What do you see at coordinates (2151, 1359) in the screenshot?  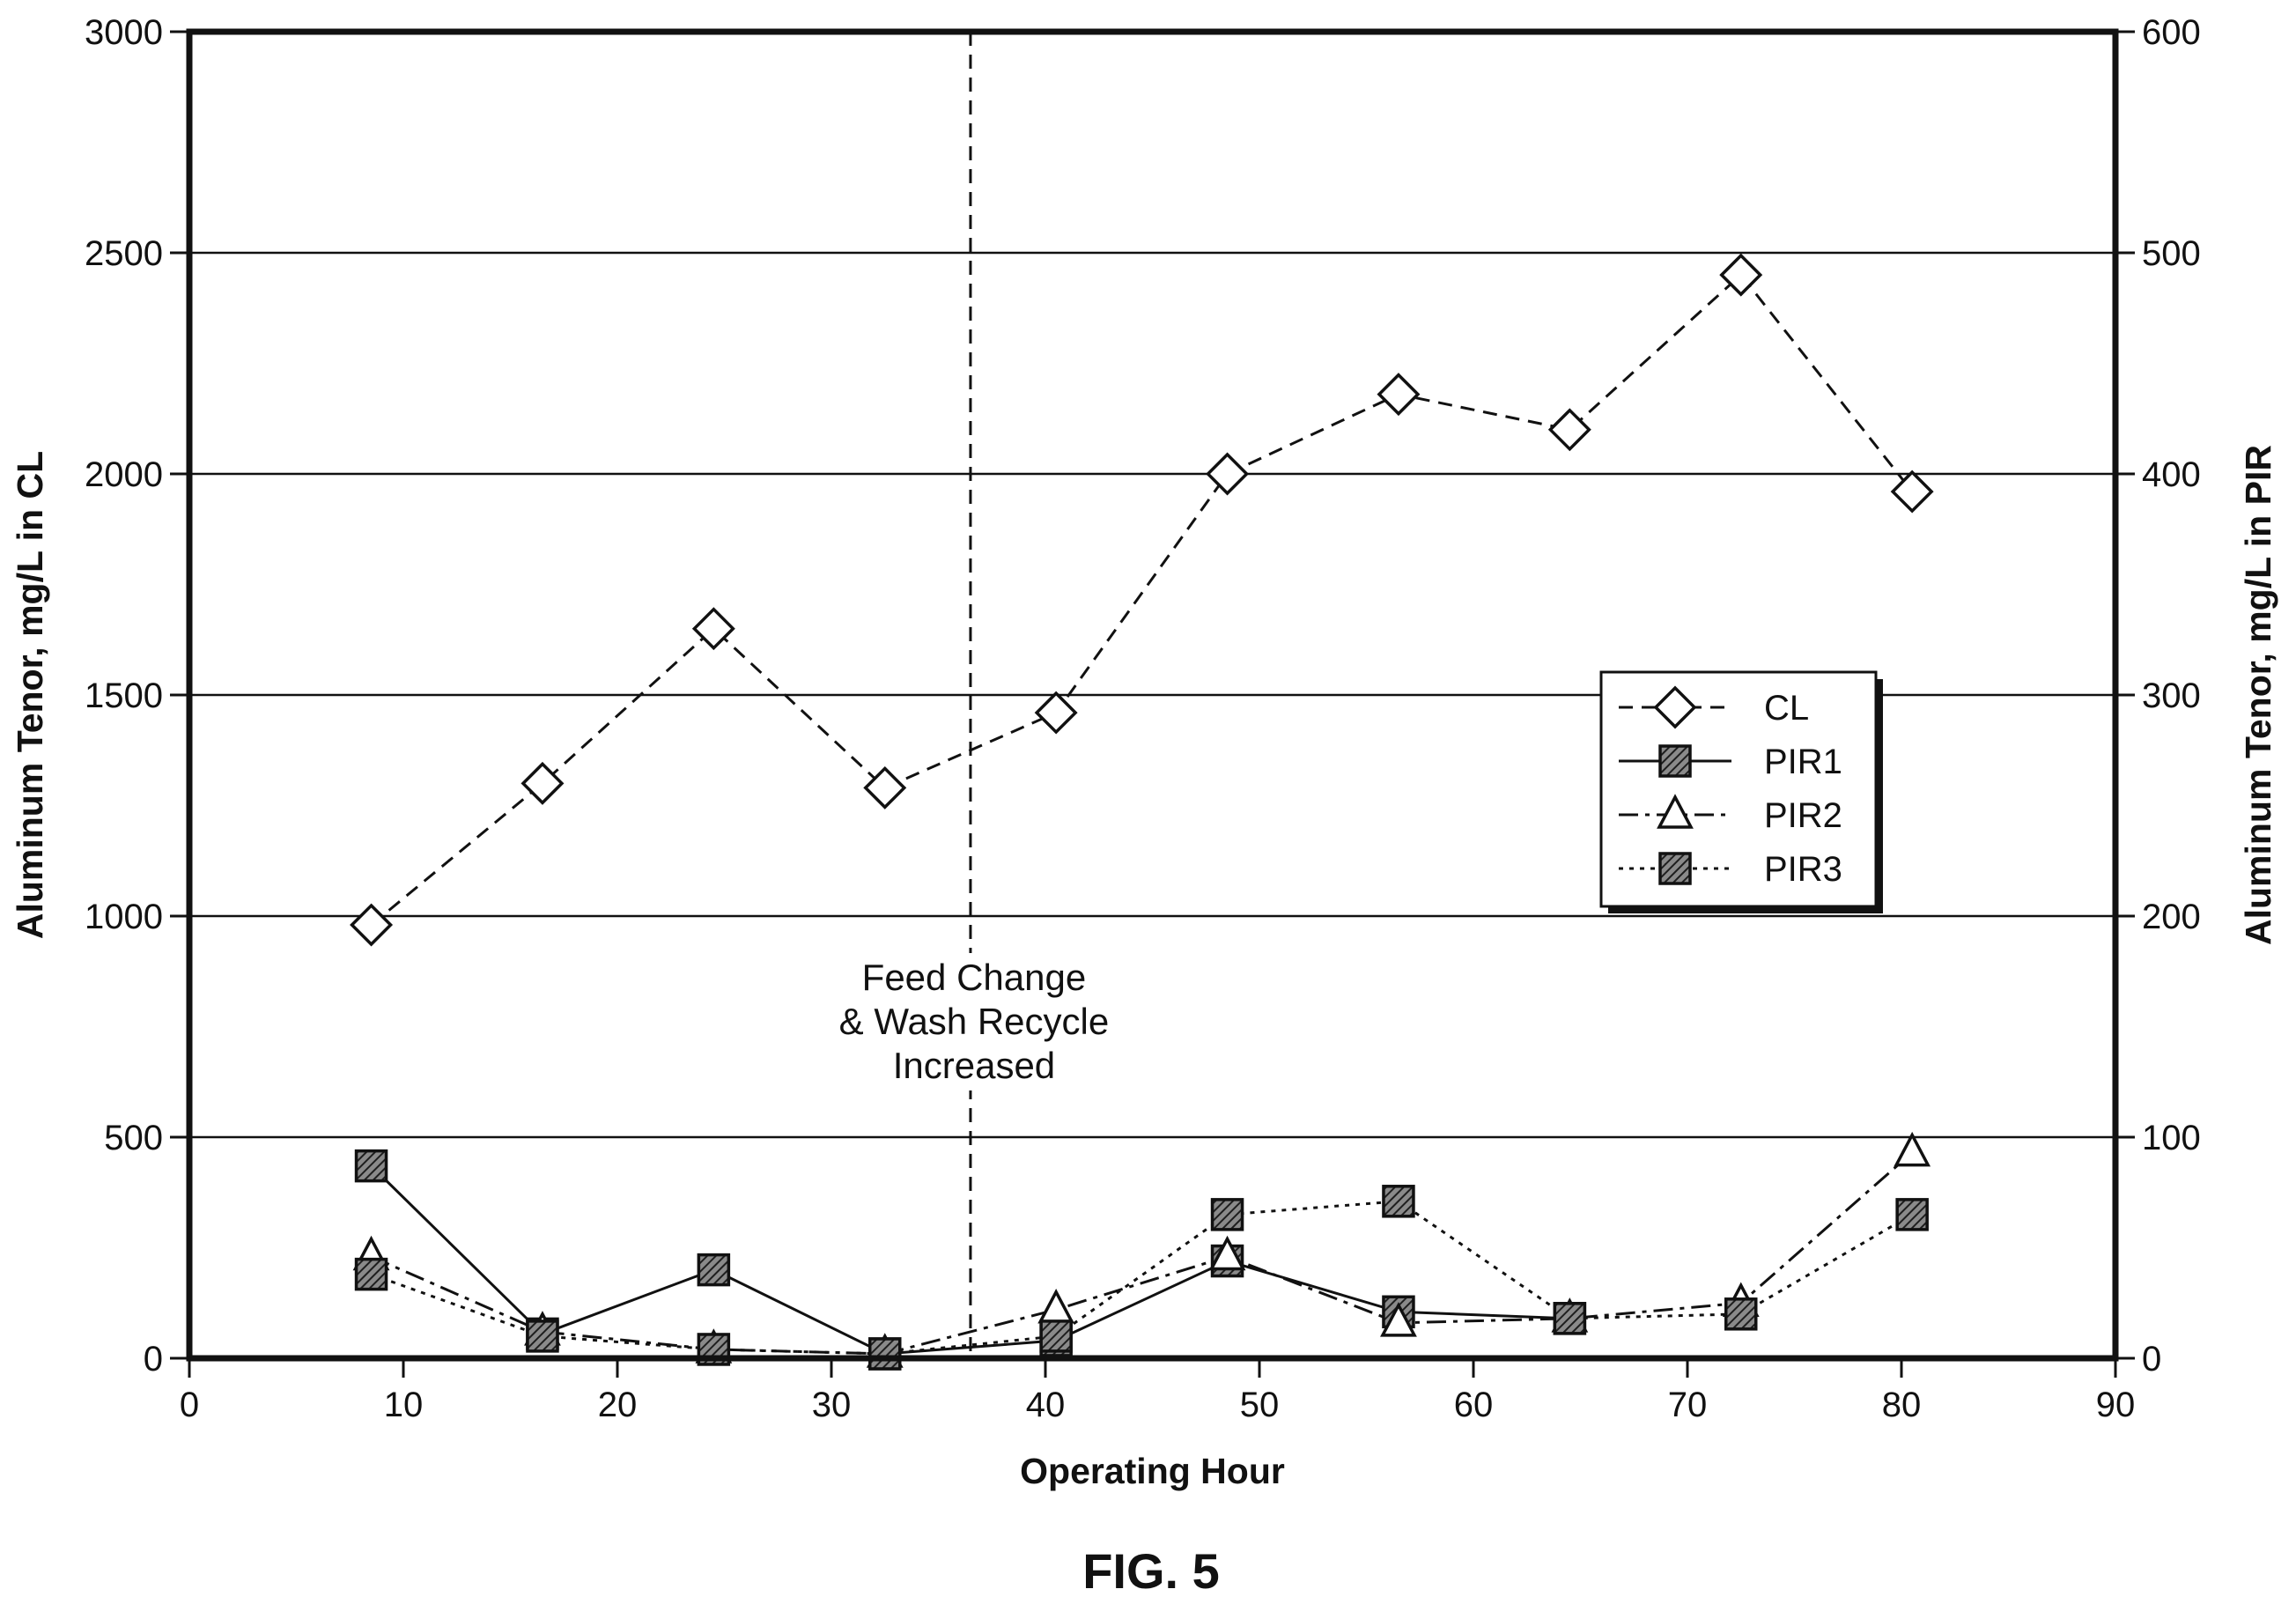 I see `y-right-tick-label: 0` at bounding box center [2151, 1359].